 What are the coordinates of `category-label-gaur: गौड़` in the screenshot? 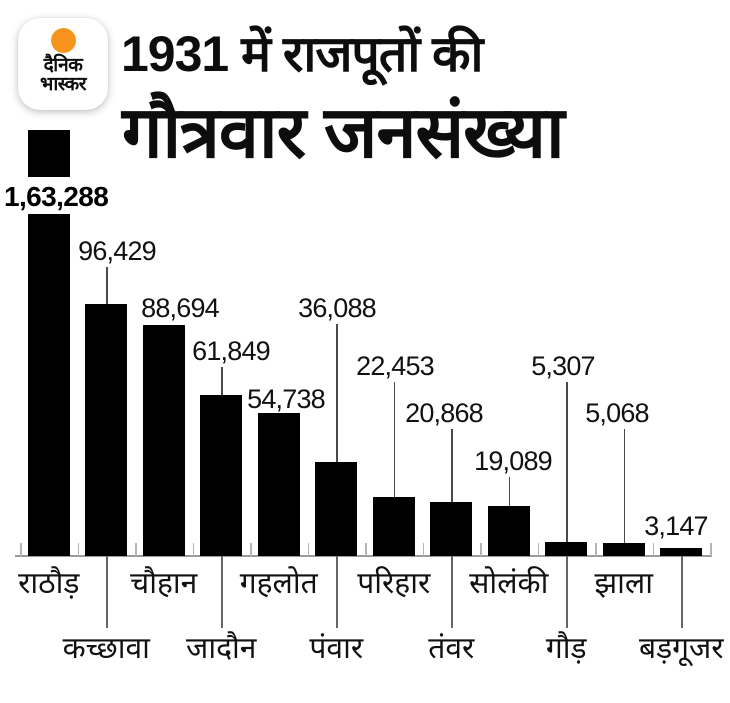 It's located at (566, 648).